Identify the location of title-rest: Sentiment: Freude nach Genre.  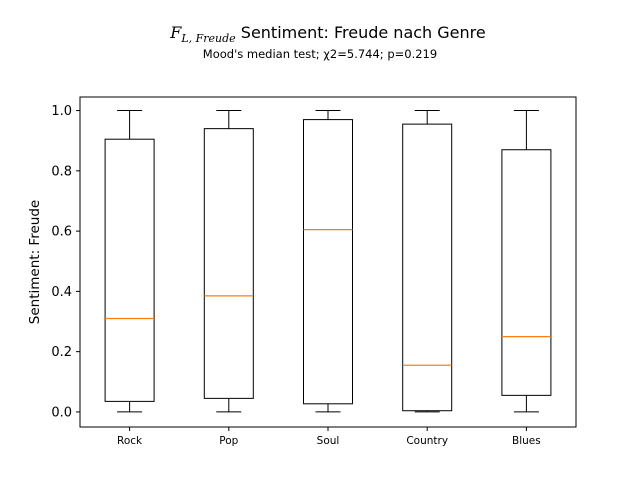
(361, 32).